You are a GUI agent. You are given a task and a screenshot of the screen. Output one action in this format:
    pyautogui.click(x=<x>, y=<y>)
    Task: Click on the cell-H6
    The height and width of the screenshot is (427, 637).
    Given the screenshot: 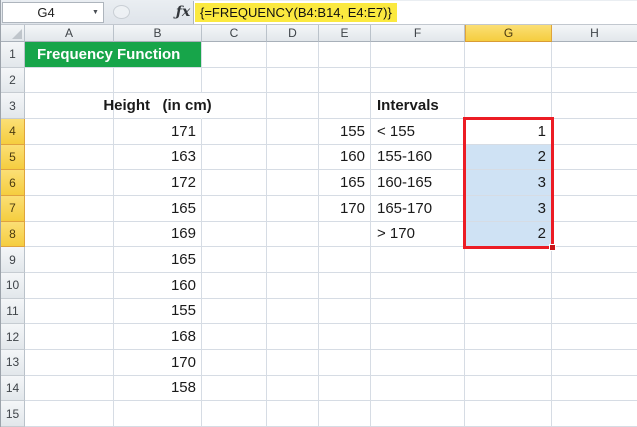 What is the action you would take?
    pyautogui.click(x=594, y=183)
    